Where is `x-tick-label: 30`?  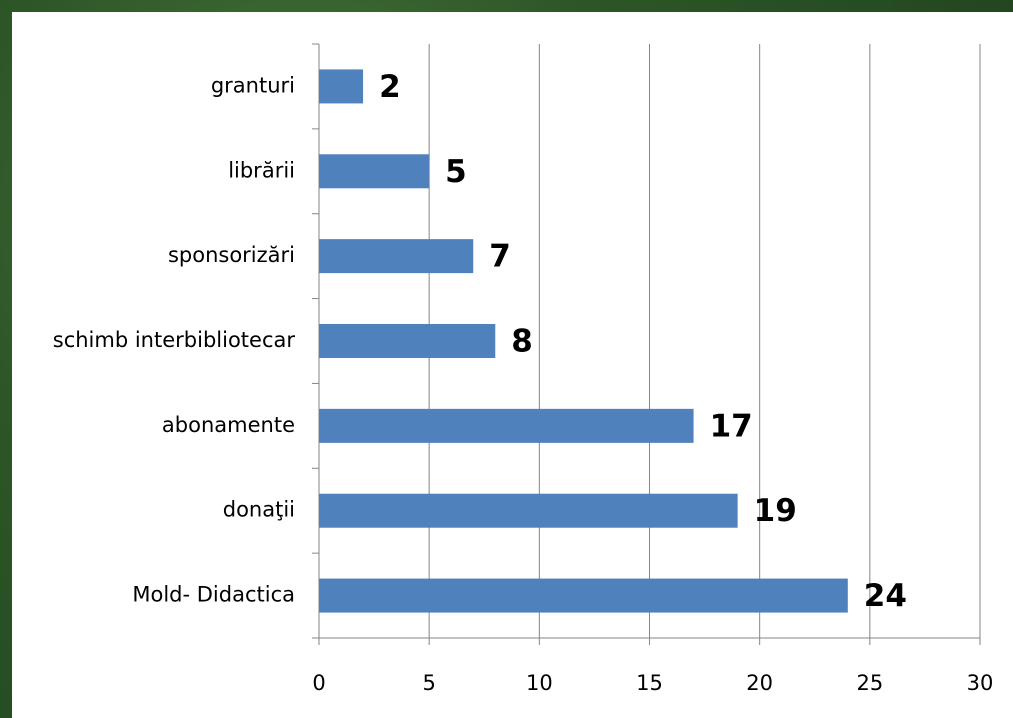
x-tick-label: 30 is located at coordinates (980, 683).